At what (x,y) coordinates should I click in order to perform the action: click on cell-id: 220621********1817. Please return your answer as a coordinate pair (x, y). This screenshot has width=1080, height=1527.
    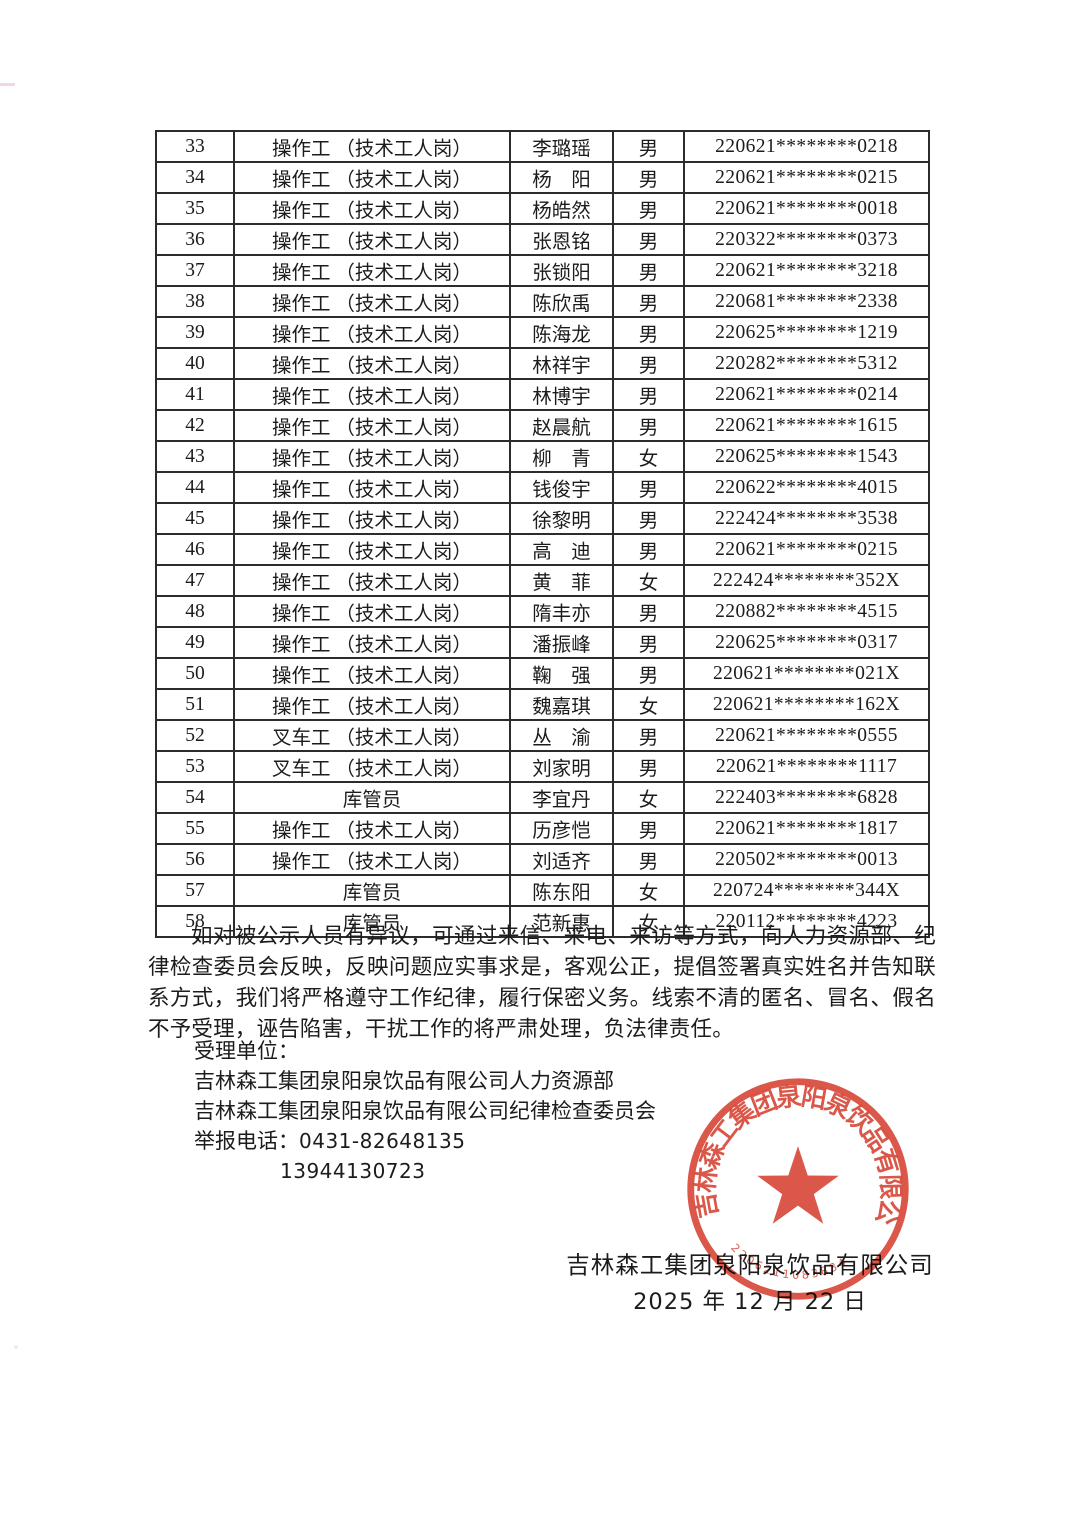
    Looking at the image, I should click on (806, 828).